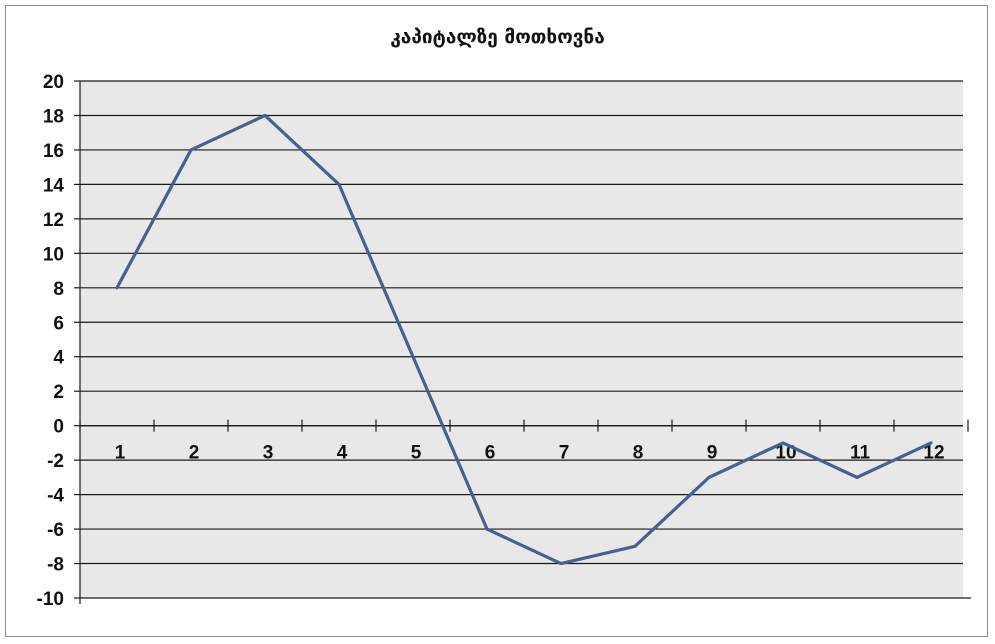  Describe the element at coordinates (55, 565) in the screenshot. I see `y-tick-label: -8` at that location.